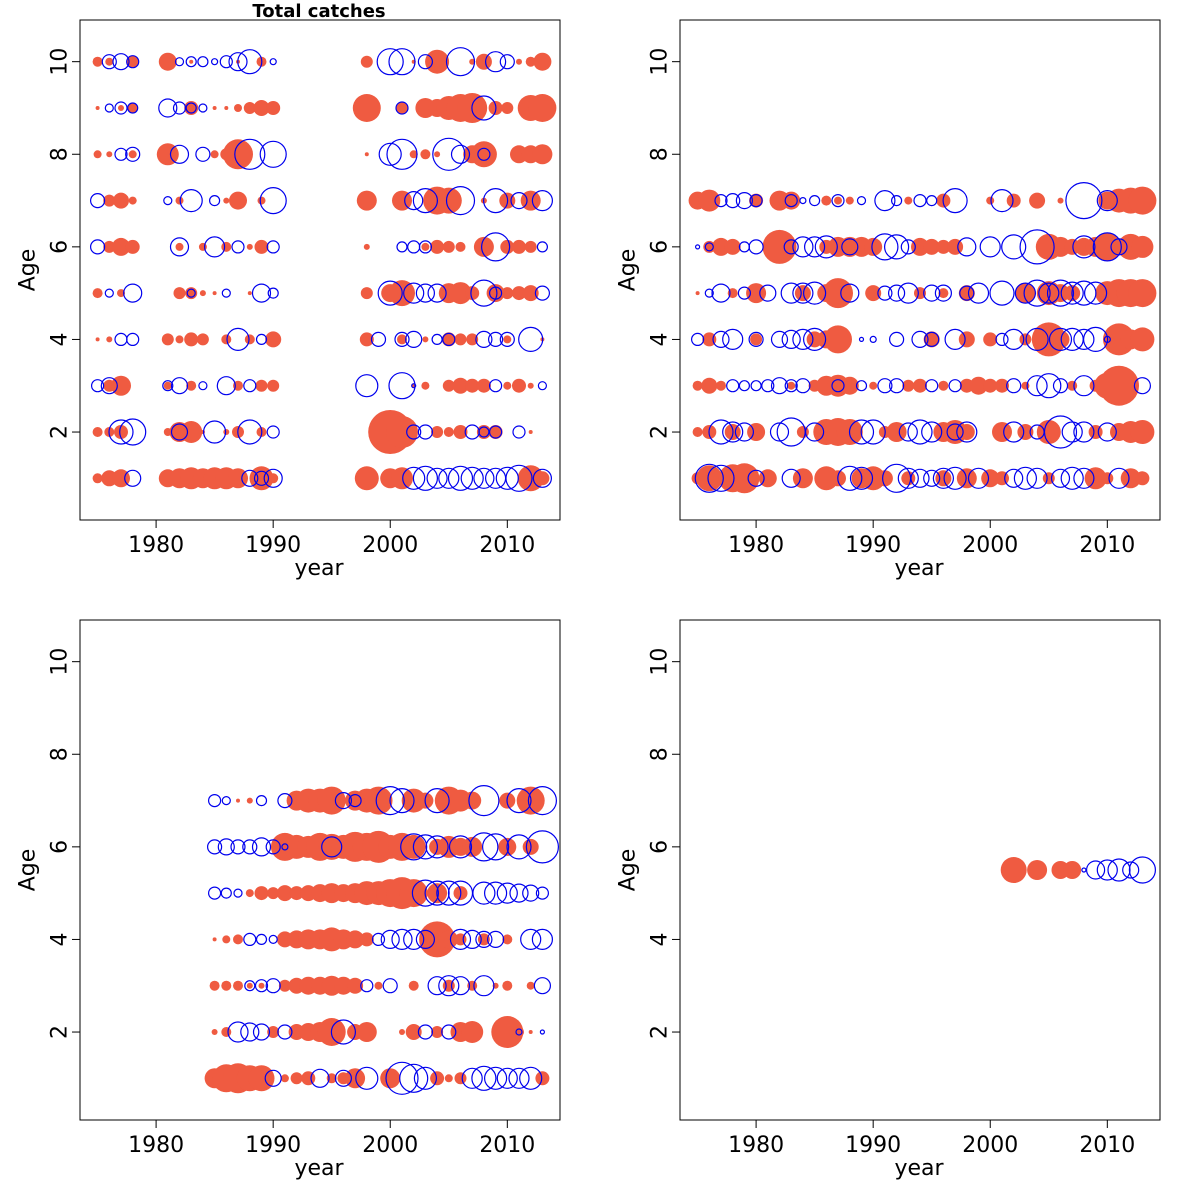 The height and width of the screenshot is (1200, 1200). What do you see at coordinates (156, 545) in the screenshot?
I see `x-tick-label: 1980` at bounding box center [156, 545].